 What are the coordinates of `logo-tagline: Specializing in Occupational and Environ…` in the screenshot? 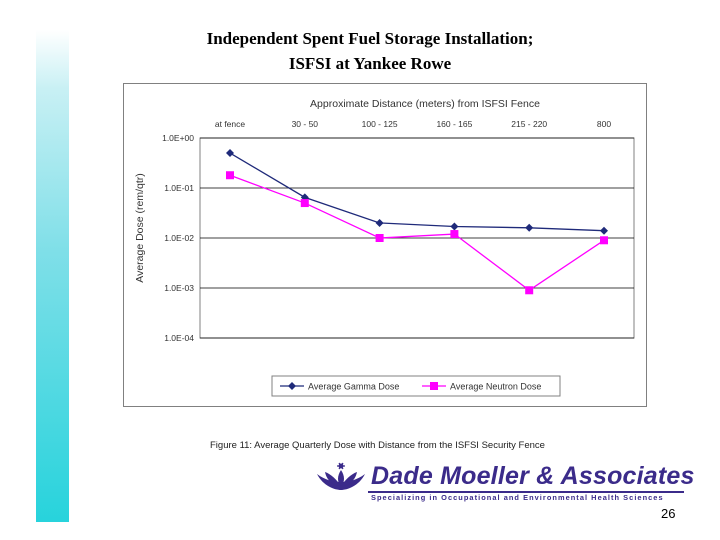 It's located at (517, 497).